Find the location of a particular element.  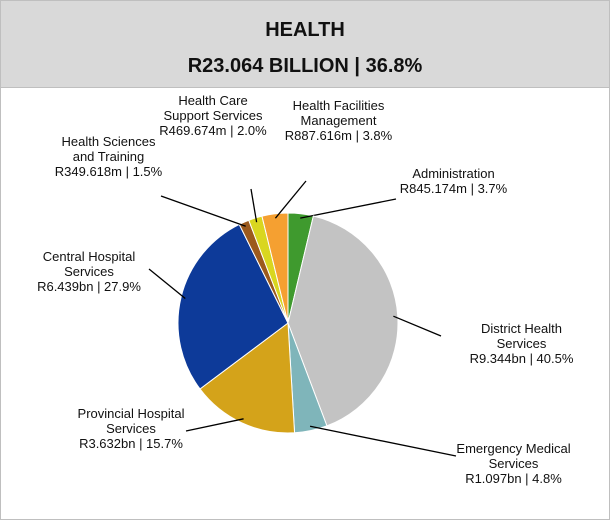

category-label: Provincial Hospital Services is located at coordinates (131, 421).